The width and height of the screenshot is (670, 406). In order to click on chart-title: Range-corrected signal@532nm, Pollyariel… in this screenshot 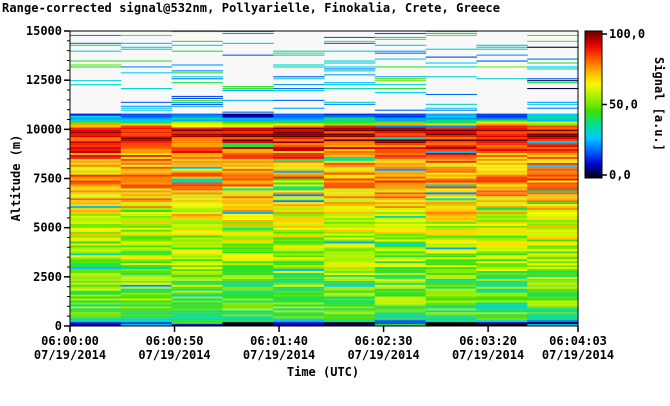, I will do `click(251, 8)`.